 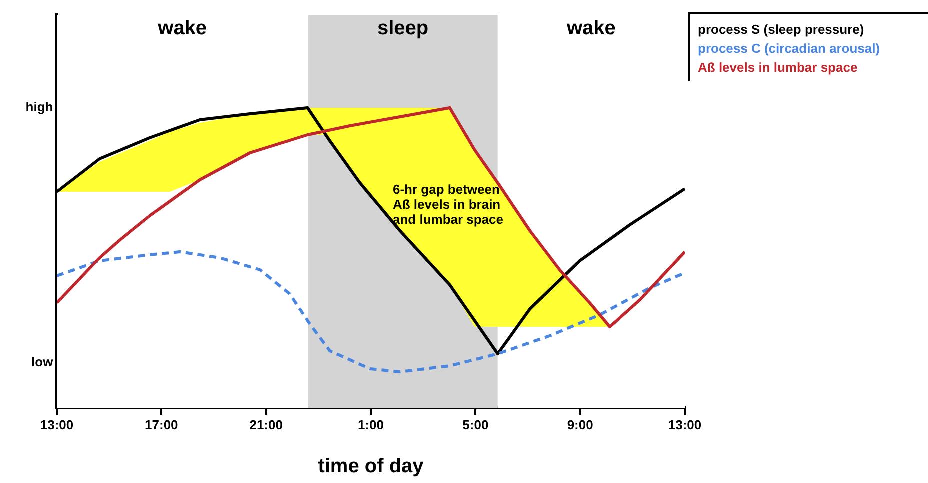 What do you see at coordinates (403, 29) in the screenshot?
I see `band-label: sleep` at bounding box center [403, 29].